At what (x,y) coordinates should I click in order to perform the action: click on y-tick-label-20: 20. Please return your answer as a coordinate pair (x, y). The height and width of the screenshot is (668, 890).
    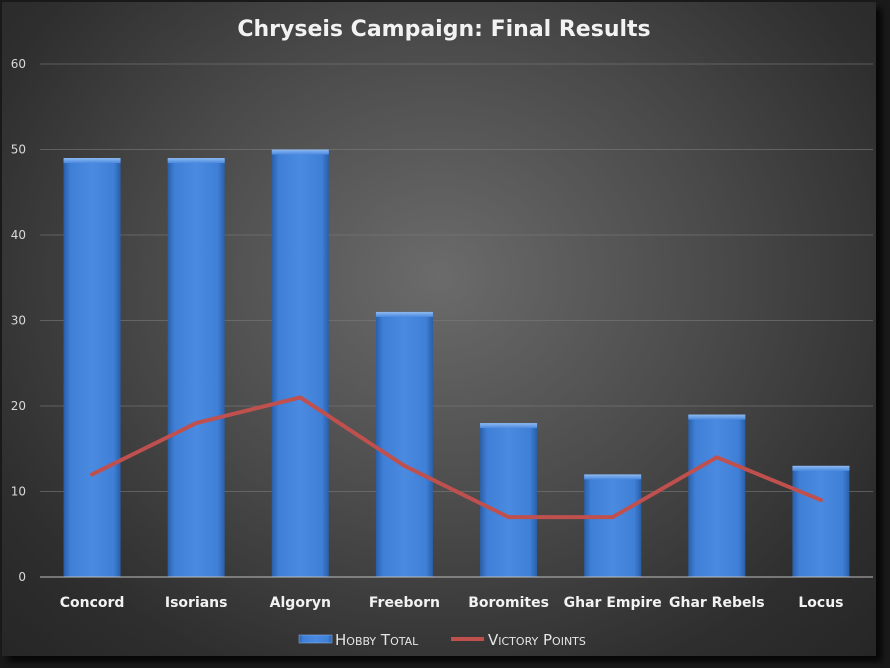
    Looking at the image, I should click on (18, 406).